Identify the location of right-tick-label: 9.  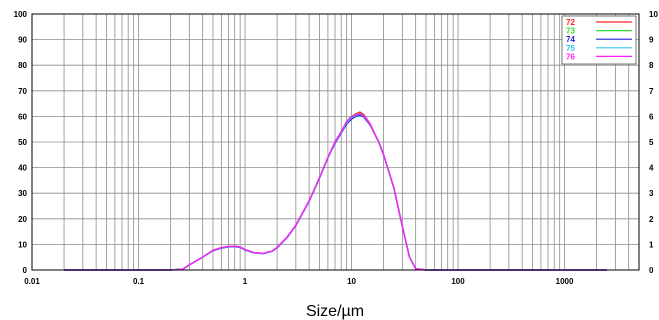
(651, 40).